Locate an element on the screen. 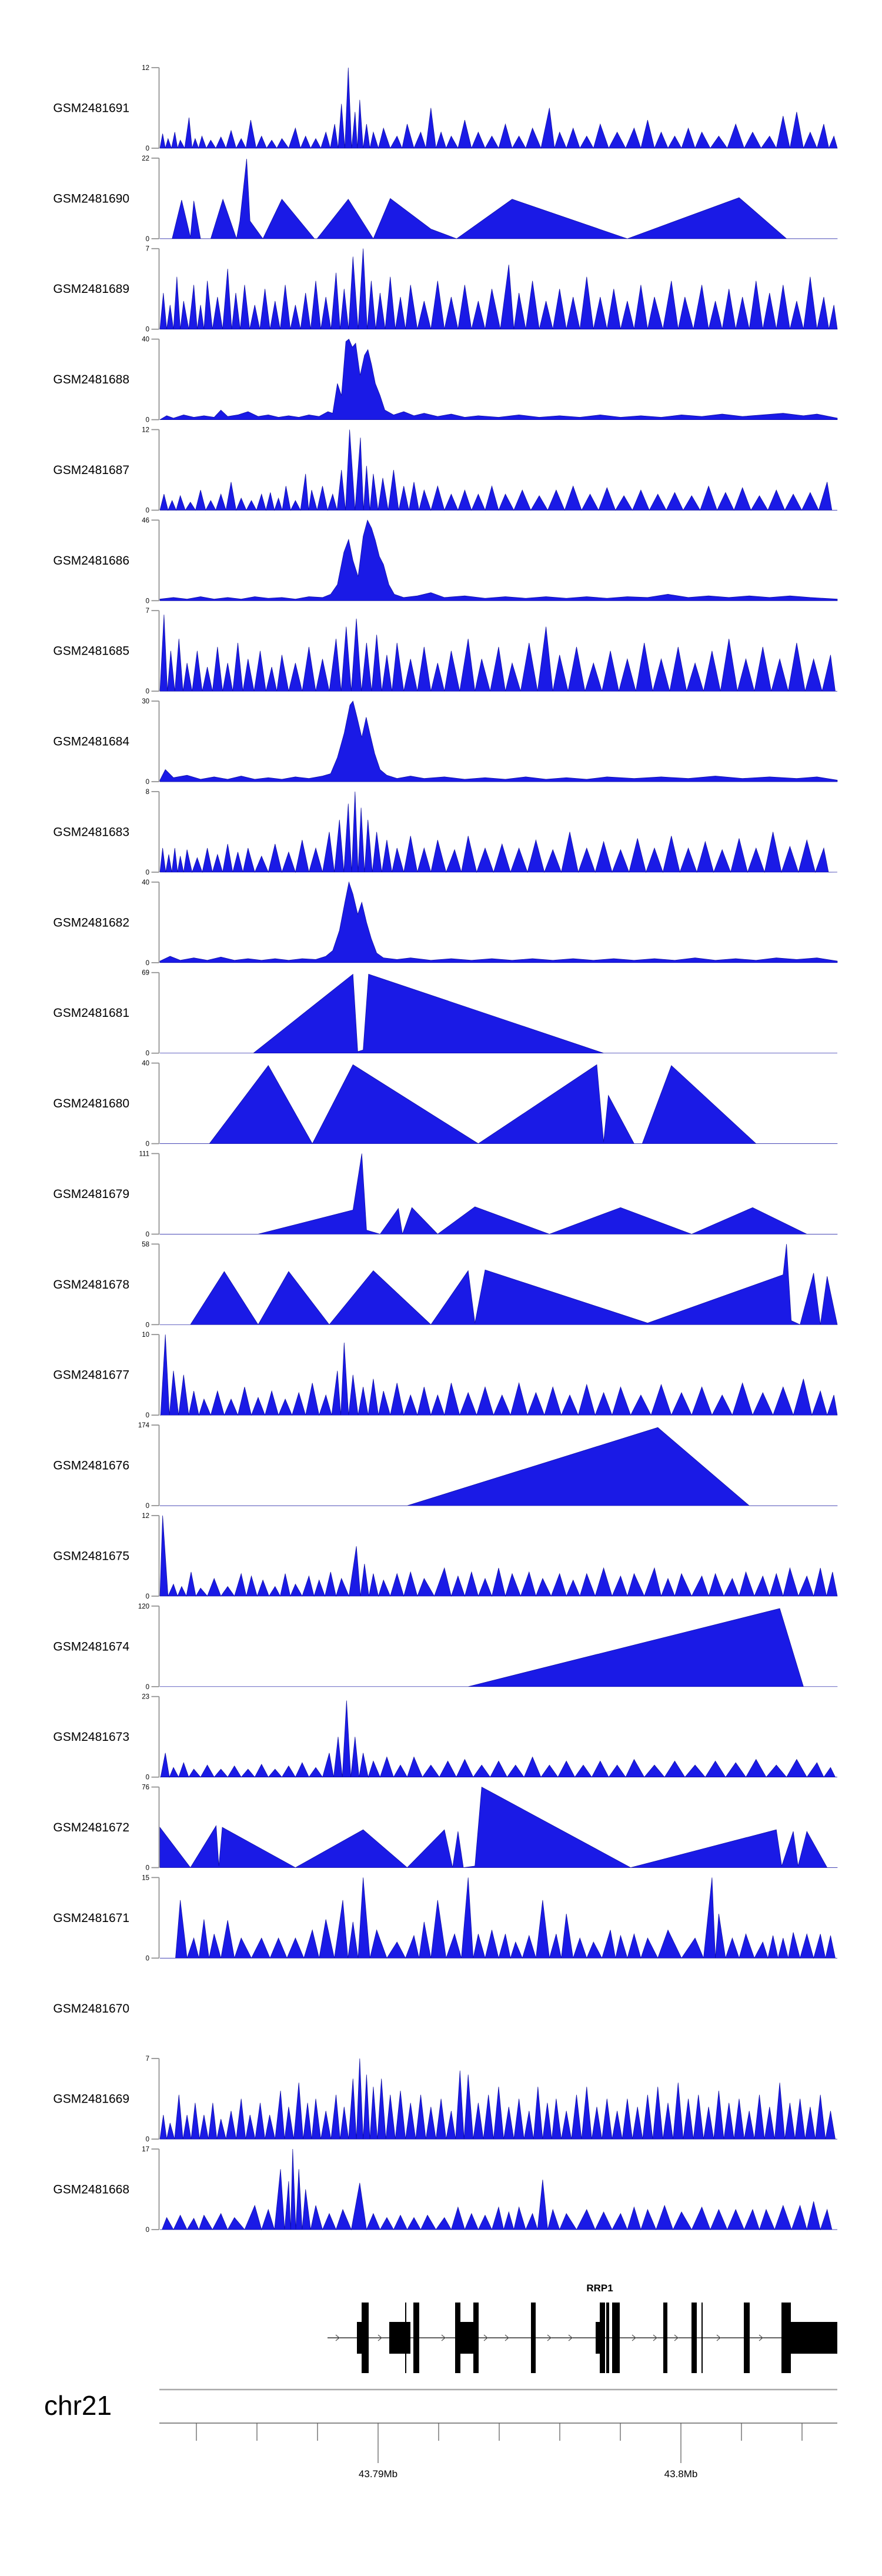 This screenshot has height=2576, width=882. track-GSM2481669: GSM2481669 7 0 is located at coordinates (445, 2099).